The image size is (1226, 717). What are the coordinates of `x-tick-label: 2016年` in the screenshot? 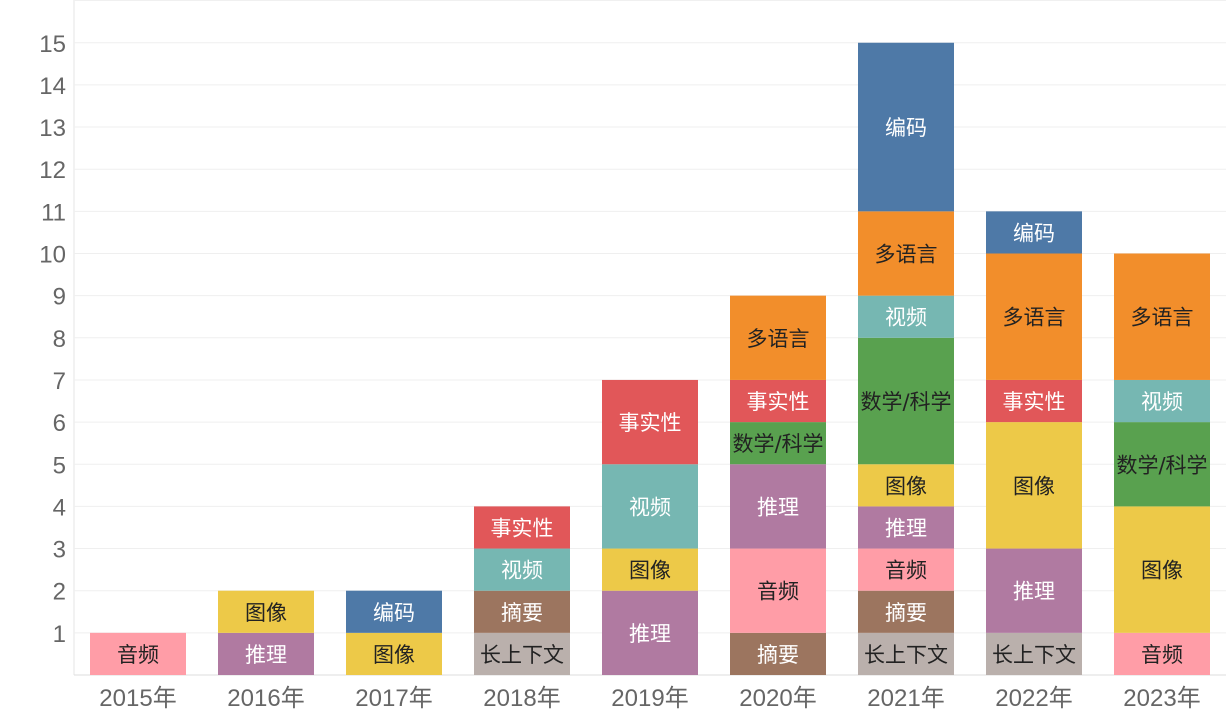 It's located at (265, 698).